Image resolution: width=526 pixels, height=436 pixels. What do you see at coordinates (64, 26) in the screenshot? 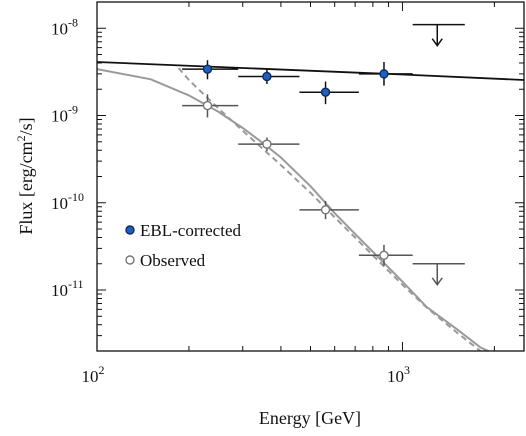
I see `y-tick-label: 10⁻⁸` at bounding box center [64, 26].